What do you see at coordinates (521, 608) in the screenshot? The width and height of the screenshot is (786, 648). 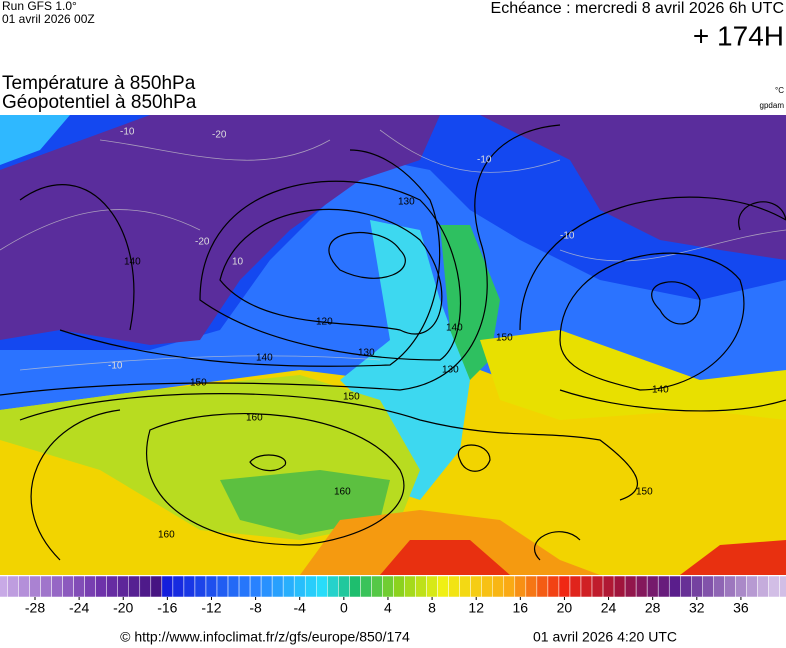 I see `tick-label: 16` at bounding box center [521, 608].